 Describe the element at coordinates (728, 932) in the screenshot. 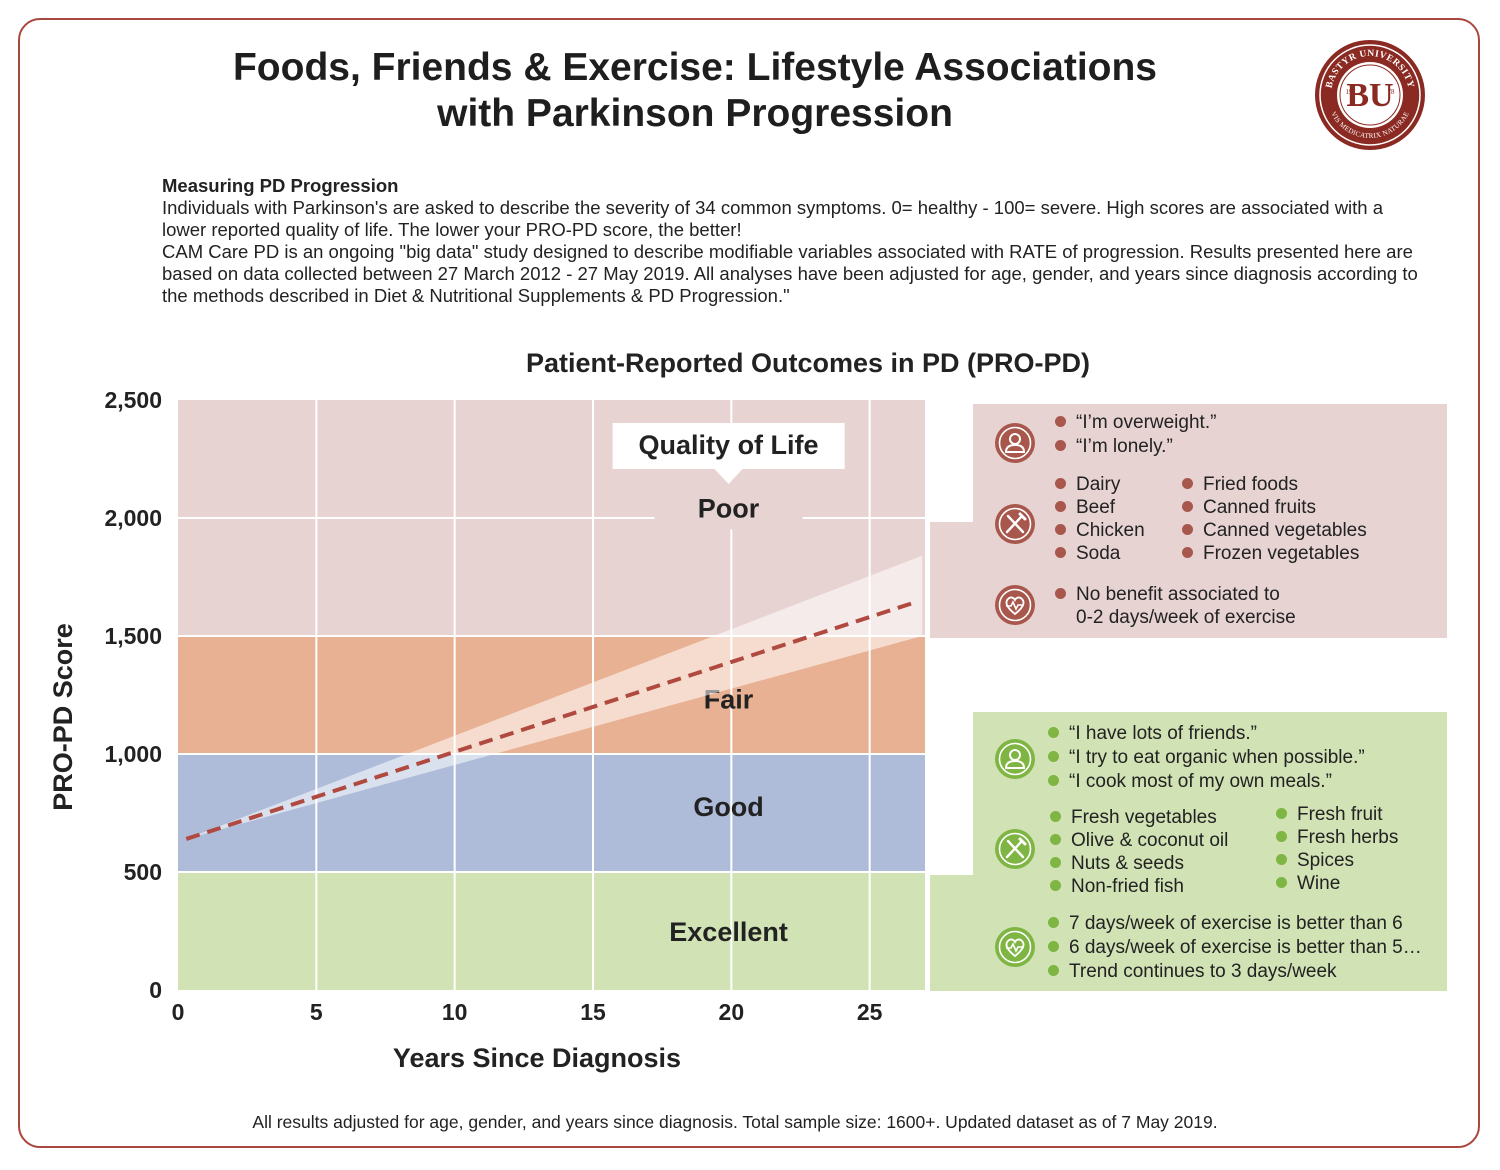

I see `band-label-excellent: Excellent` at that location.